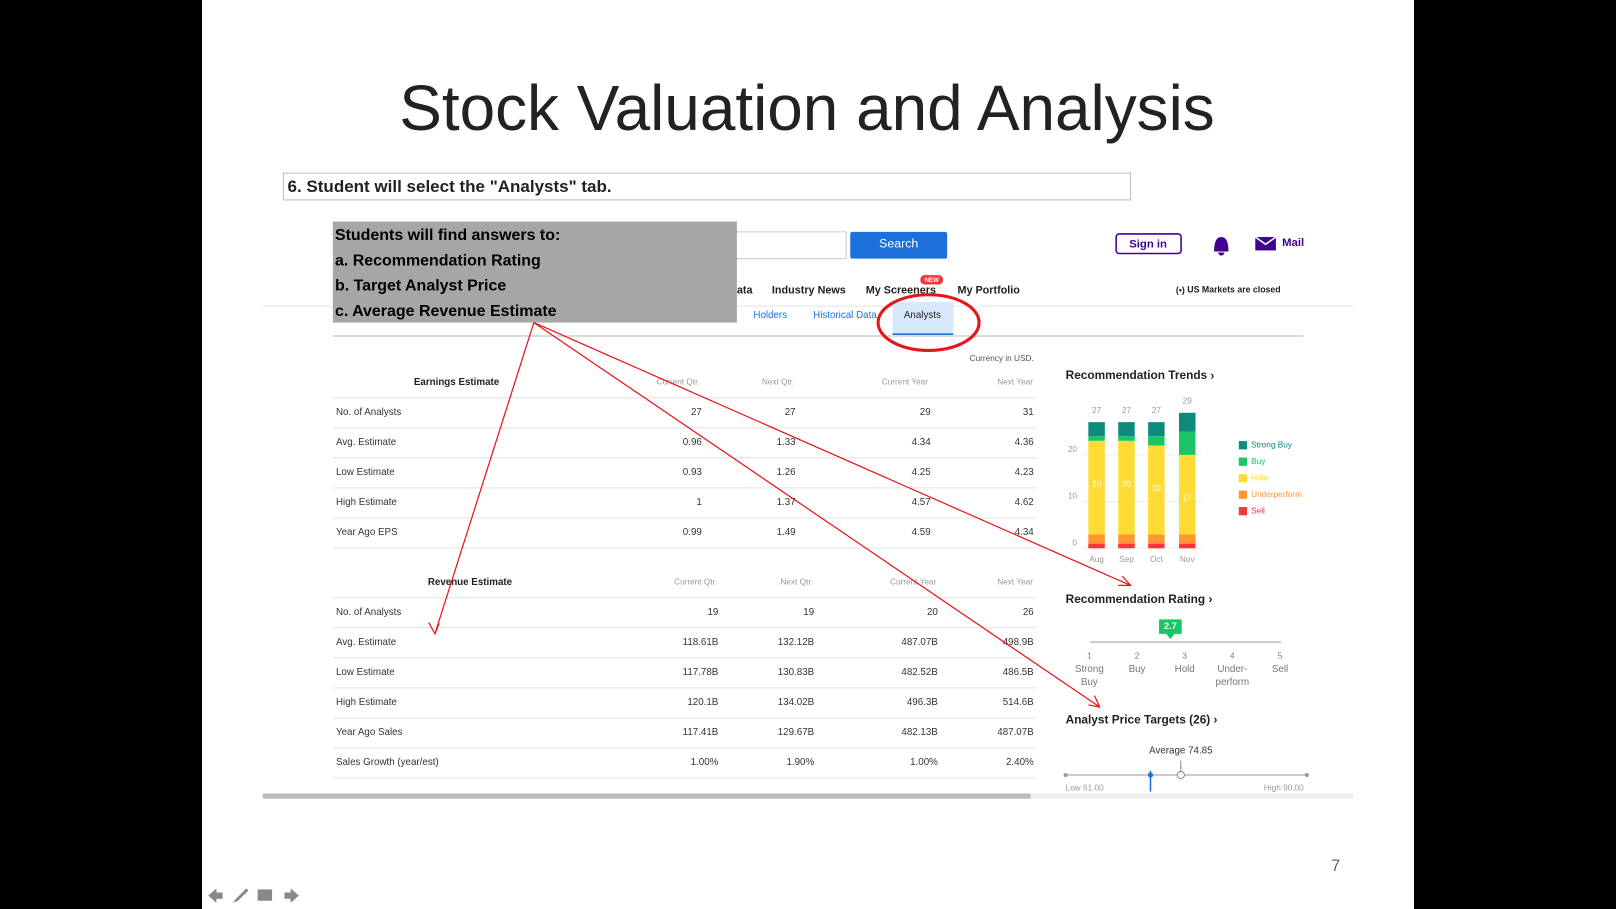  I want to click on callout-line: c. Average Revenue Estimate, so click(446, 311).